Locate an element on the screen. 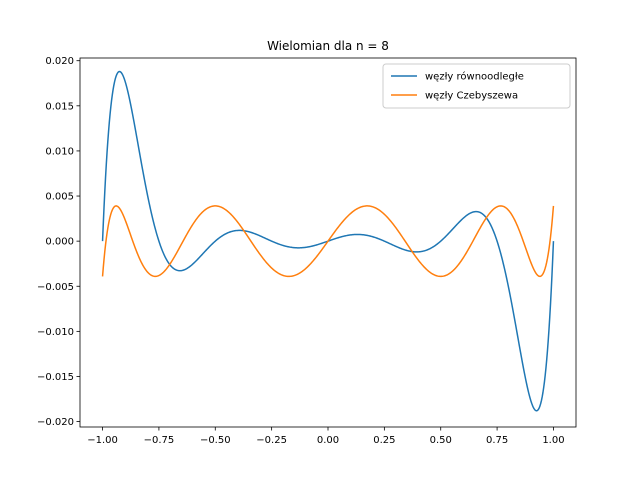 The height and width of the screenshot is (480, 640). x-tick-label: −0.75 is located at coordinates (159, 440).